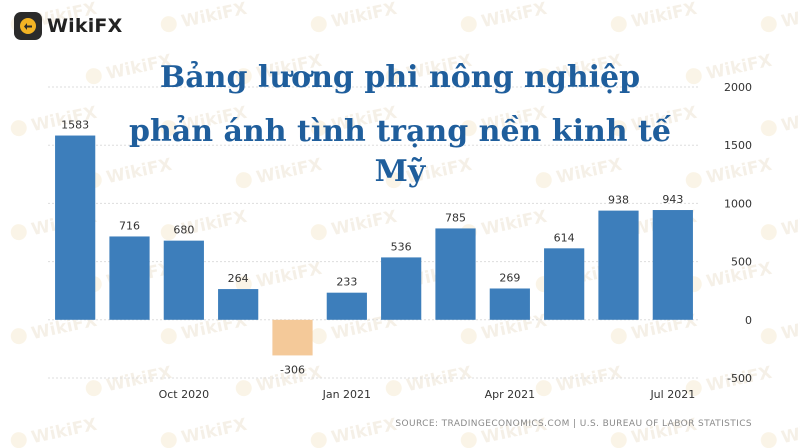  Describe the element at coordinates (28, 26) in the screenshot. I see `wikifx-logo-icon` at that location.